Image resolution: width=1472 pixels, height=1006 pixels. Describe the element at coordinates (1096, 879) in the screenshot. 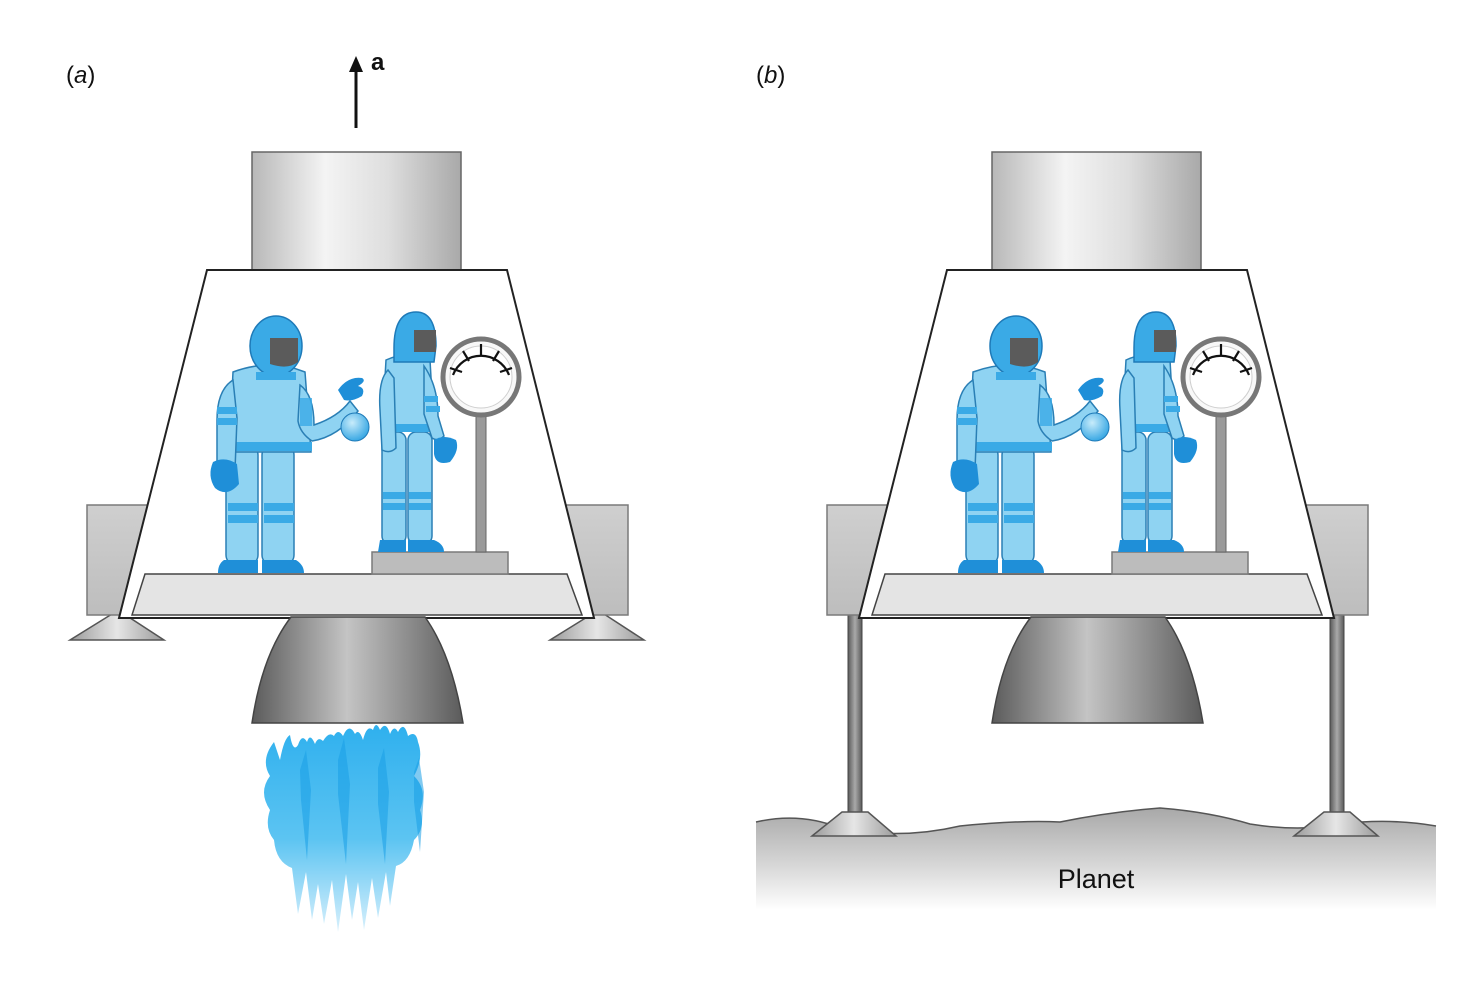

I see `planet-label: Planet` at that location.